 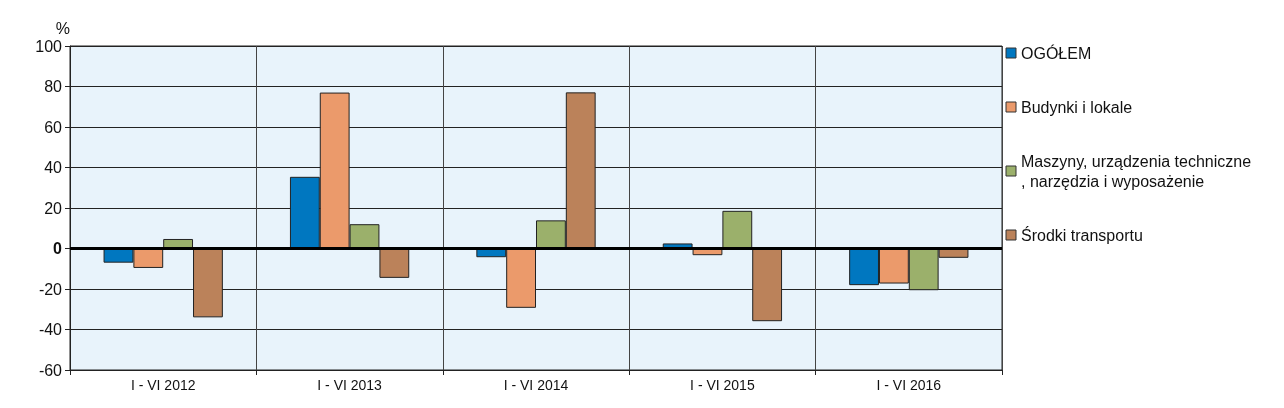 What do you see at coordinates (50, 289) in the screenshot?
I see `y-tick-label: -20` at bounding box center [50, 289].